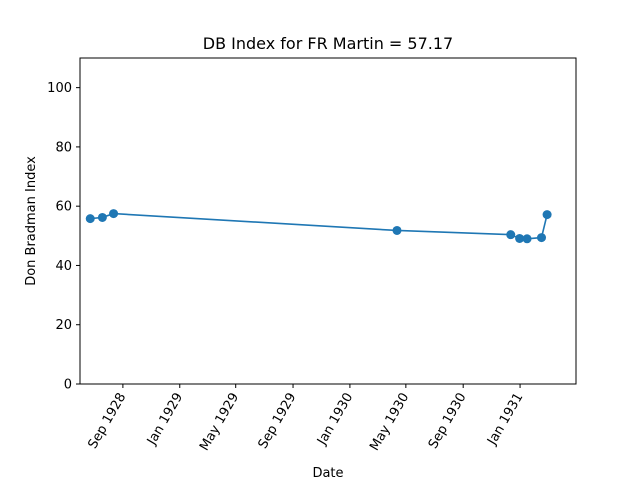 Image resolution: width=640 pixels, height=480 pixels. What do you see at coordinates (63, 207) in the screenshot?
I see `y-tick-label: 60` at bounding box center [63, 207].